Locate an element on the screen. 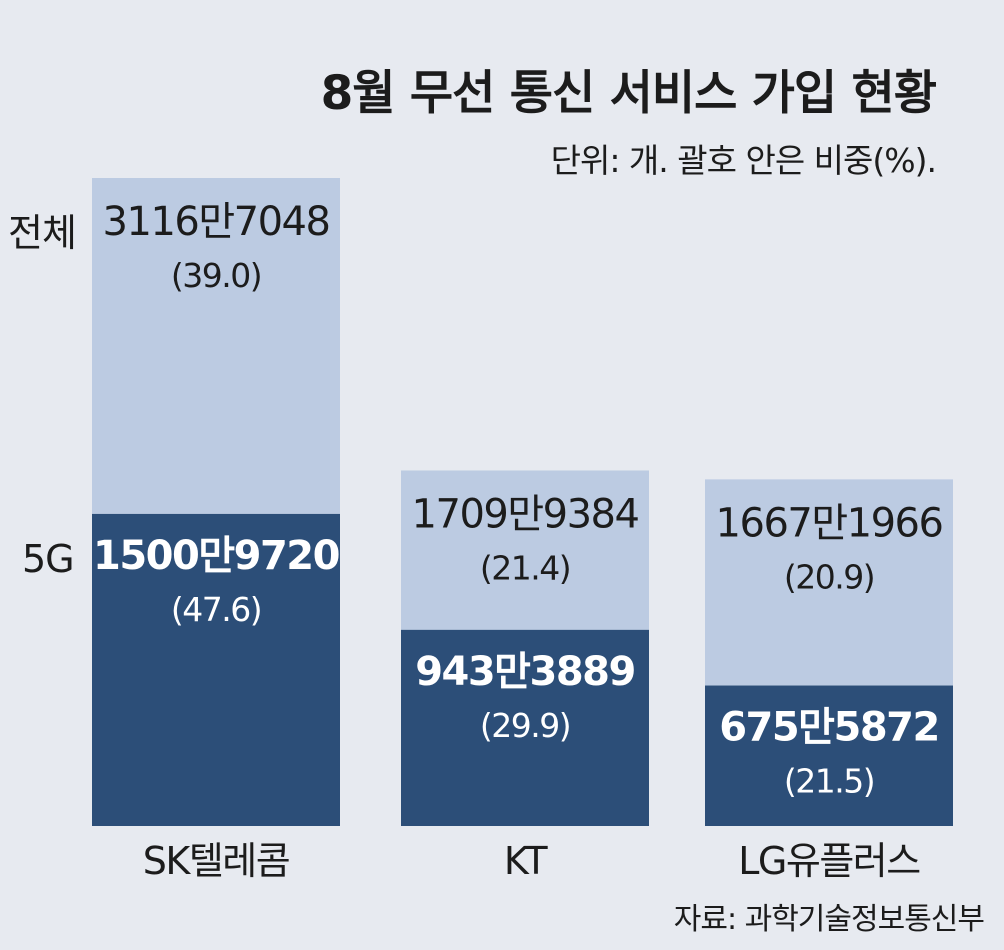  share-label-5g-1: (29.9) is located at coordinates (525, 725).